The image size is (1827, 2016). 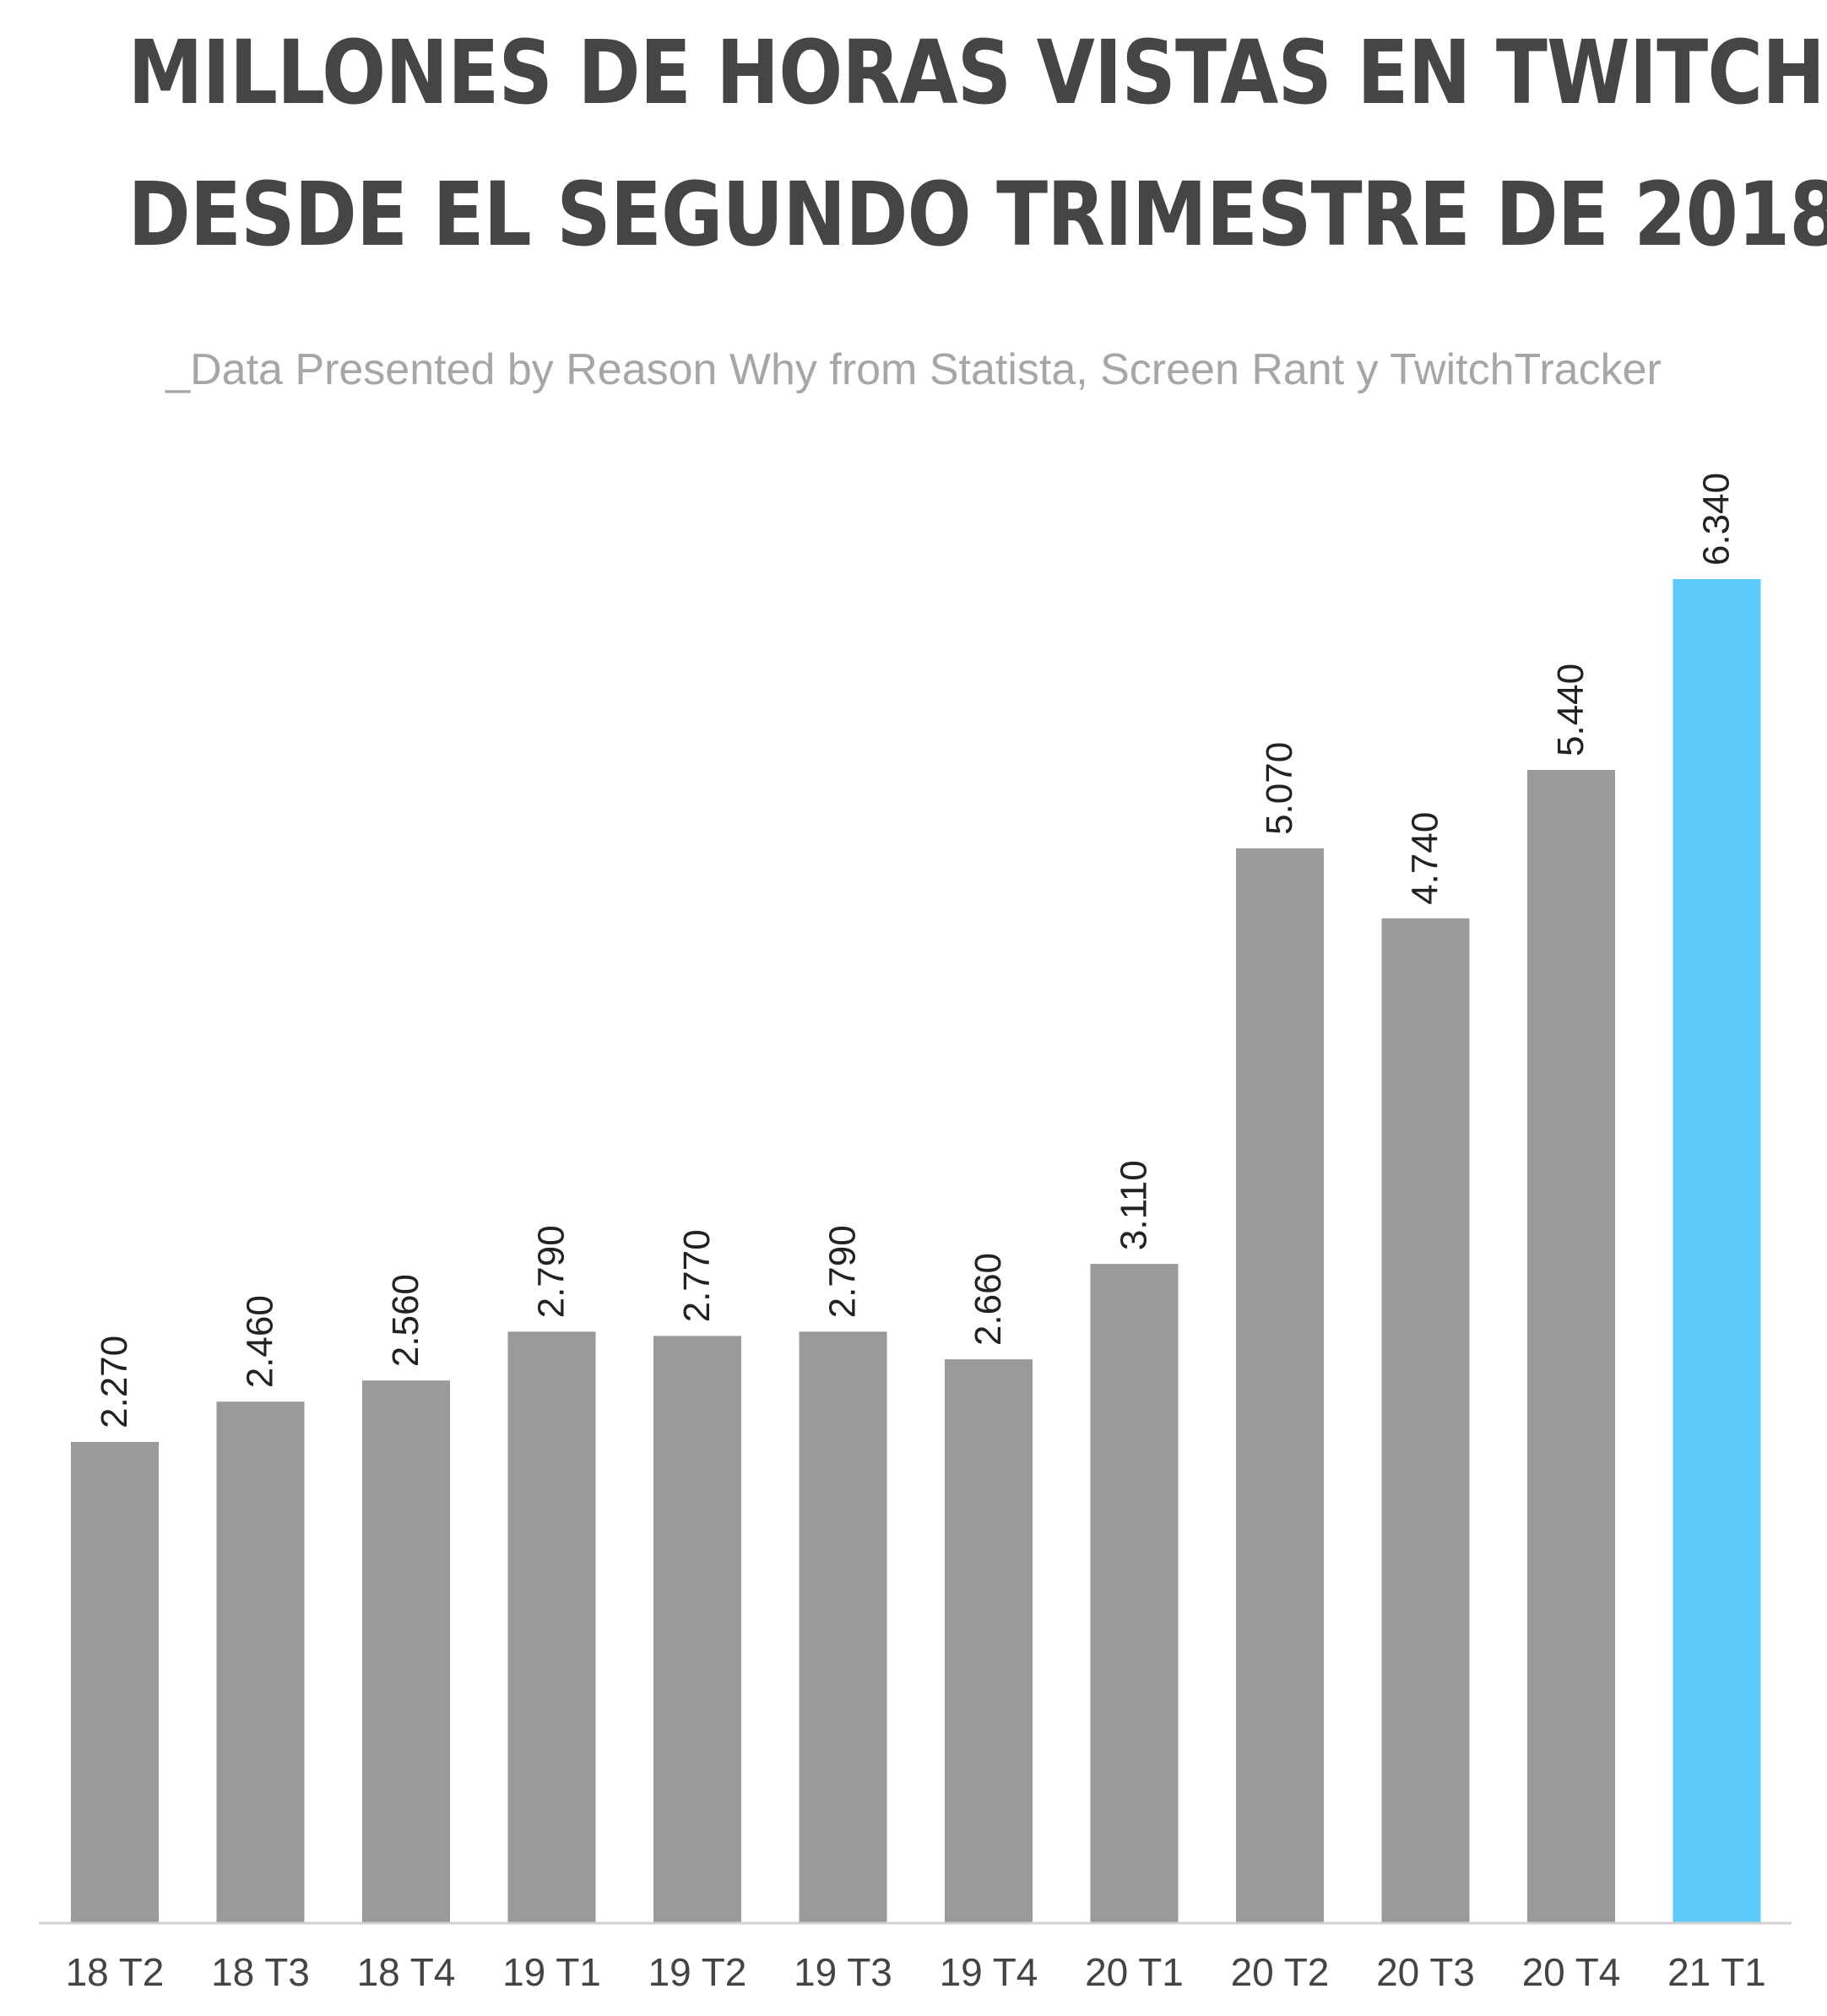 What do you see at coordinates (260, 1972) in the screenshot?
I see `category-label: 18 T3` at bounding box center [260, 1972].